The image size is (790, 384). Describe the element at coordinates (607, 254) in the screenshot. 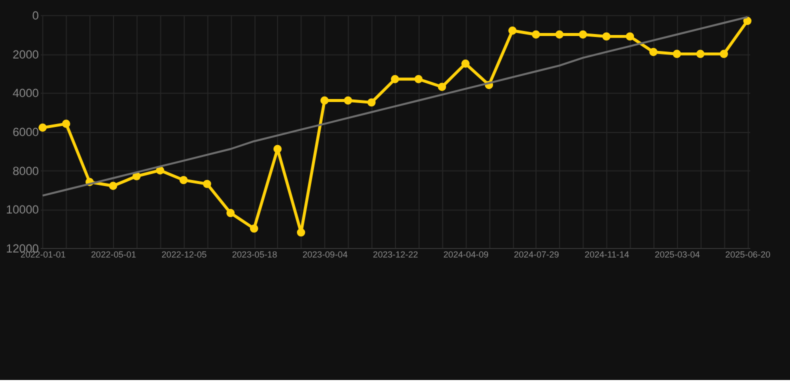

I see `x-tick-label: 2024-11-14` at that location.